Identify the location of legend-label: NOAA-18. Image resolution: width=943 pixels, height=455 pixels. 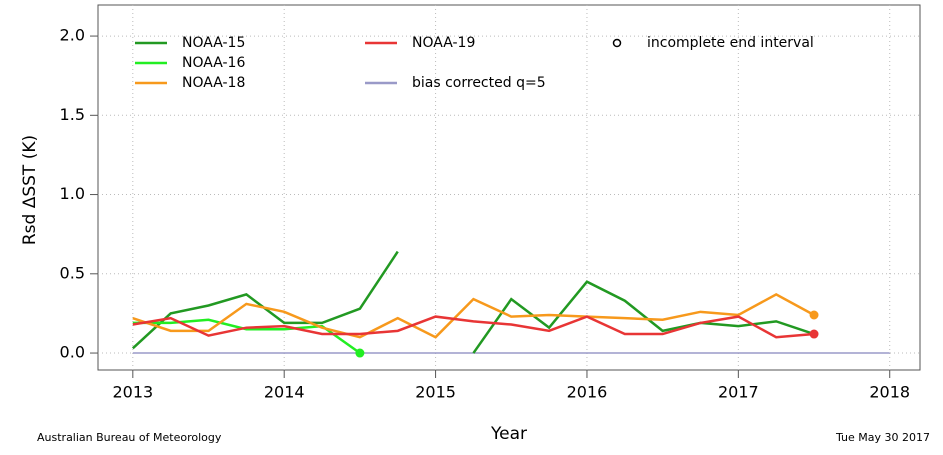
(213, 83).